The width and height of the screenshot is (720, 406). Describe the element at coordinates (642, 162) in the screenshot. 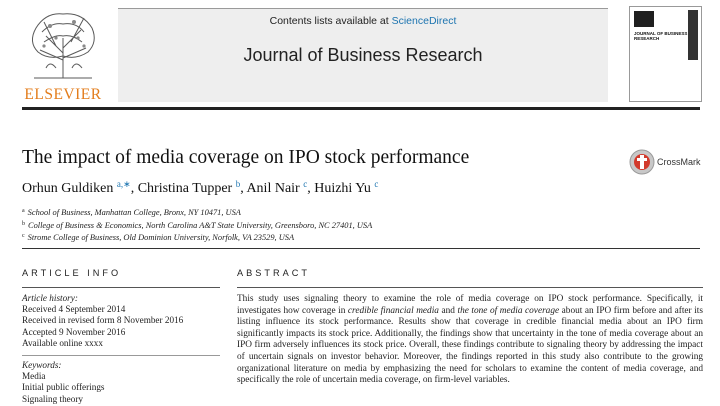

I see `crossmark-icon` at that location.